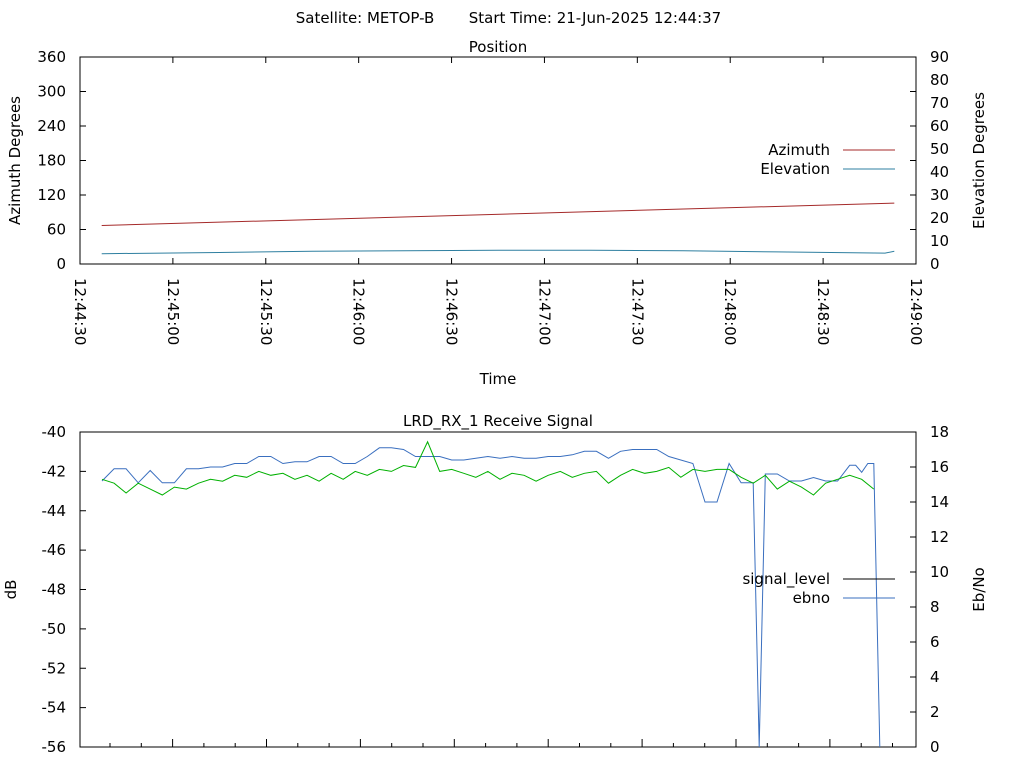 The height and width of the screenshot is (768, 1024). I want to click on legend-label: Elevation, so click(795, 169).